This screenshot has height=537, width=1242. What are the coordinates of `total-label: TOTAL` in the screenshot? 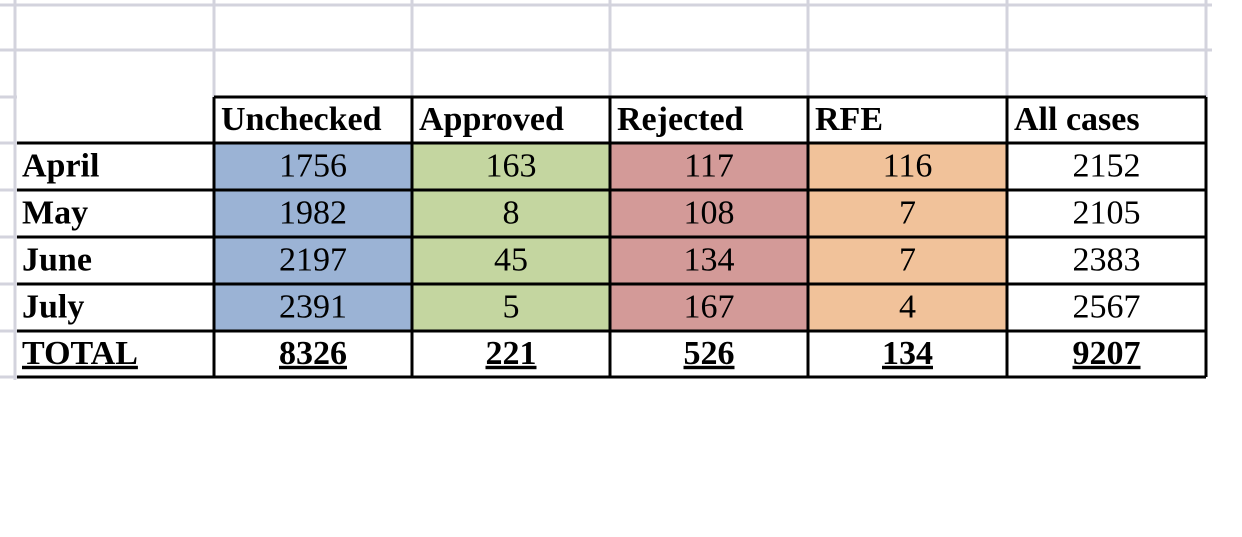 It's located at (80, 353).